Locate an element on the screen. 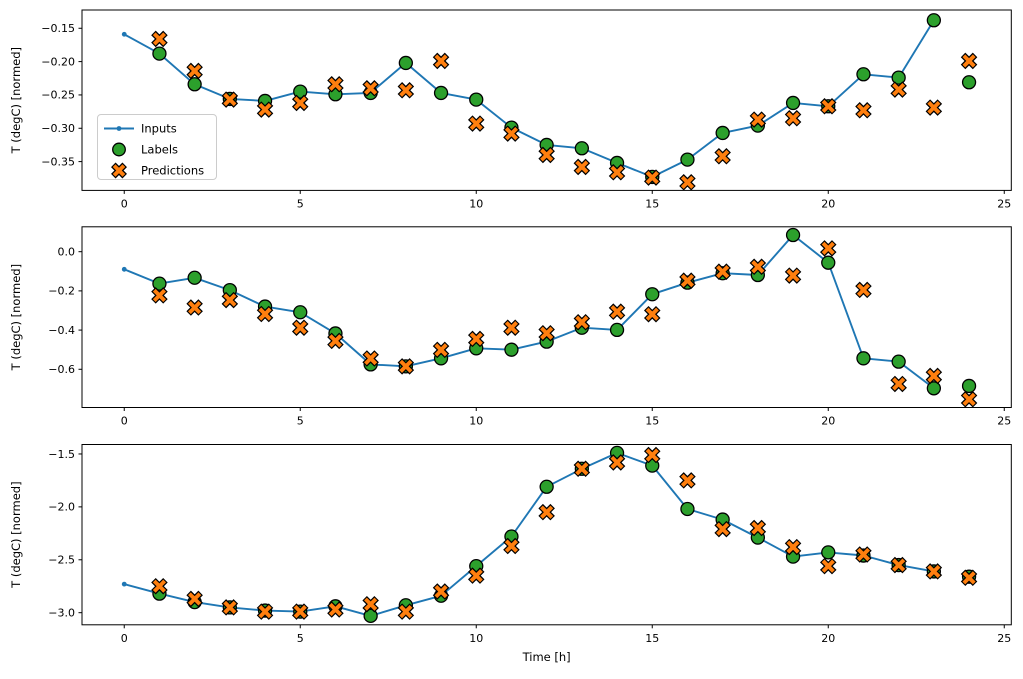 The height and width of the screenshot is (679, 1023). legend: Inputs Labels Predictions is located at coordinates (157, 147).